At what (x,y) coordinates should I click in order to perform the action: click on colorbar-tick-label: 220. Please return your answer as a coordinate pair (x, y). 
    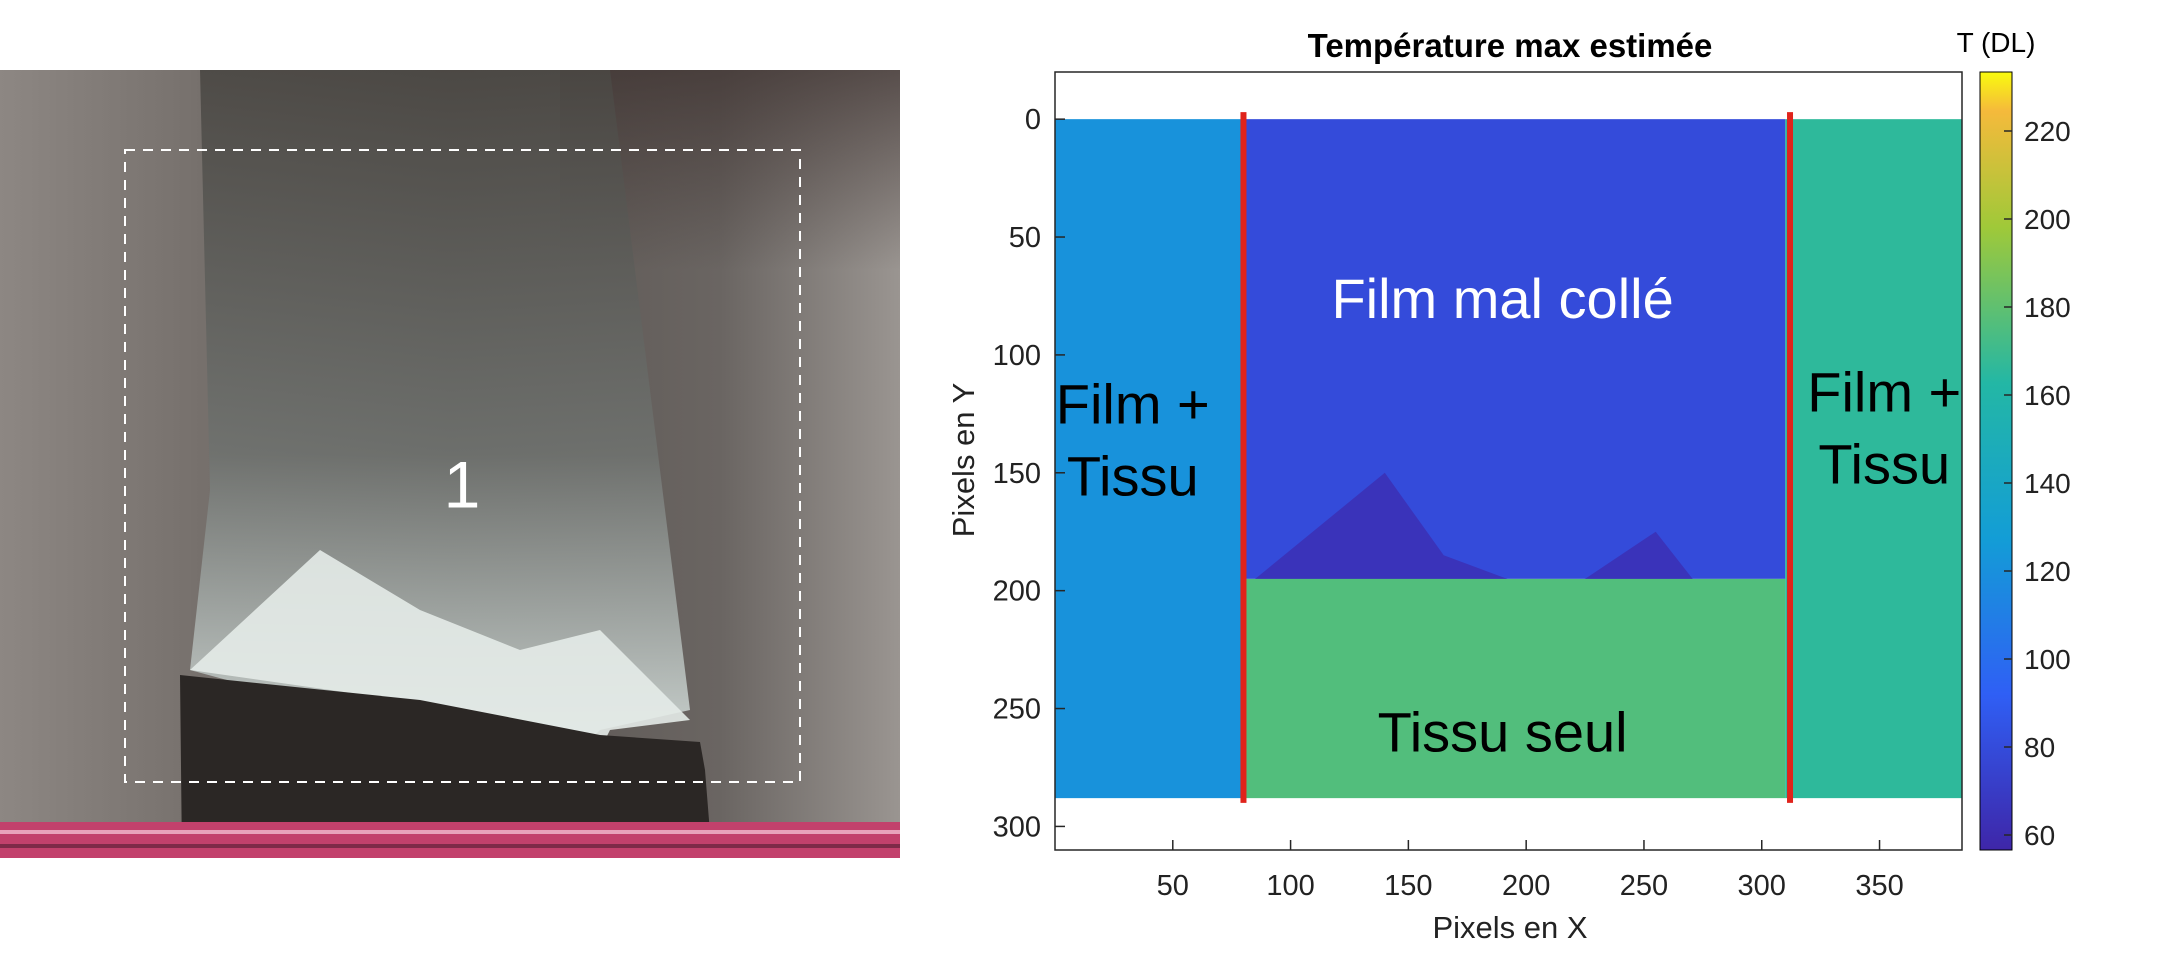
    Looking at the image, I should click on (2047, 131).